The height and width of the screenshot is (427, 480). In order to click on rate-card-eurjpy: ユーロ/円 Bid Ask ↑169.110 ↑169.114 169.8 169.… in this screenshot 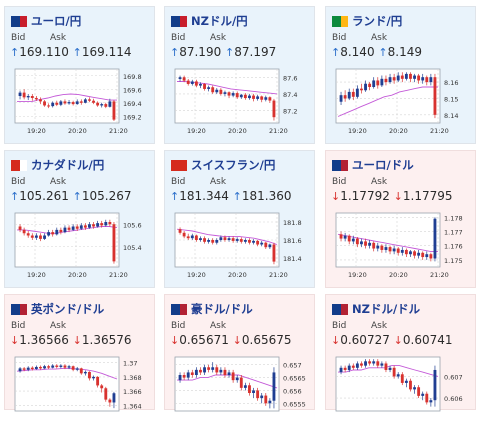, I will do `click(79, 75)`.